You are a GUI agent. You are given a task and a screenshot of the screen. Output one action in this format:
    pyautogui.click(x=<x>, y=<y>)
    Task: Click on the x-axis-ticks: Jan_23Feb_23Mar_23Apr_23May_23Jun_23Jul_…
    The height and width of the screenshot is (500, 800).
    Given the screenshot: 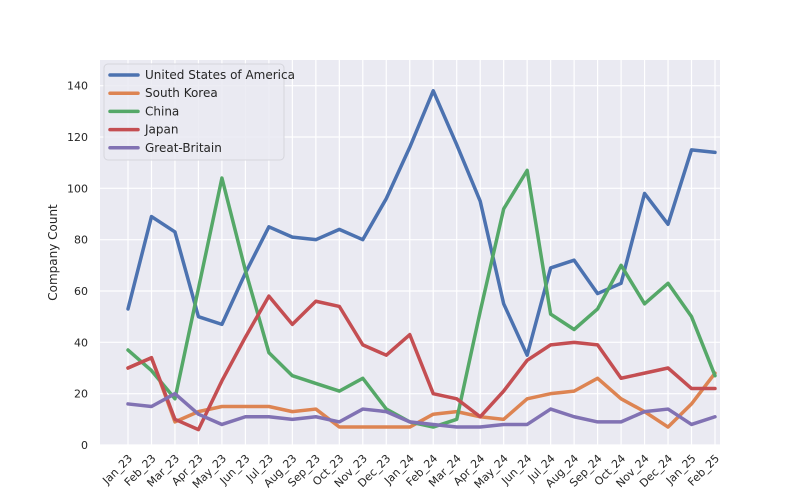 What is the action you would take?
    pyautogui.click(x=410, y=471)
    